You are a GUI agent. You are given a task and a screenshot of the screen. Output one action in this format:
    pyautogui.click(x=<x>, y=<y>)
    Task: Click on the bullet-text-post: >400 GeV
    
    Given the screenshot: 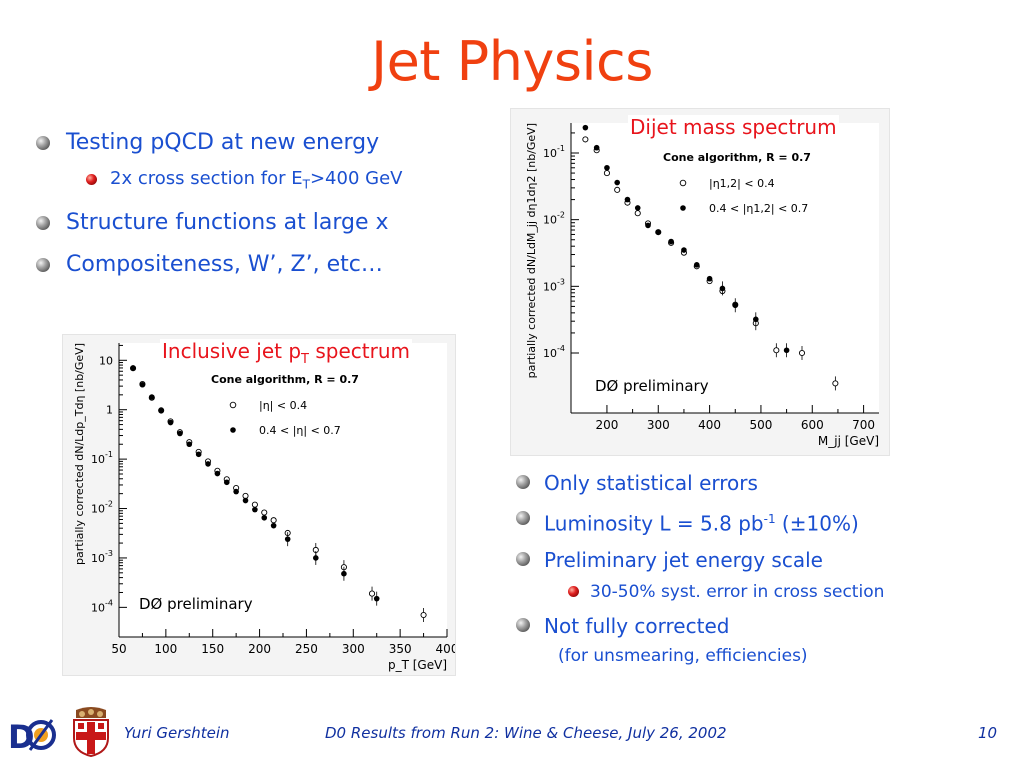 What is the action you would take?
    pyautogui.click(x=356, y=178)
    